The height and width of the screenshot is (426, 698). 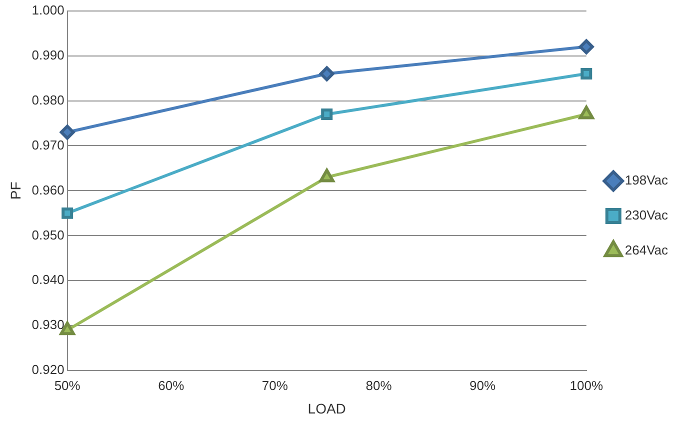 What do you see at coordinates (646, 180) in the screenshot?
I see `legend-label: 198Vac` at bounding box center [646, 180].